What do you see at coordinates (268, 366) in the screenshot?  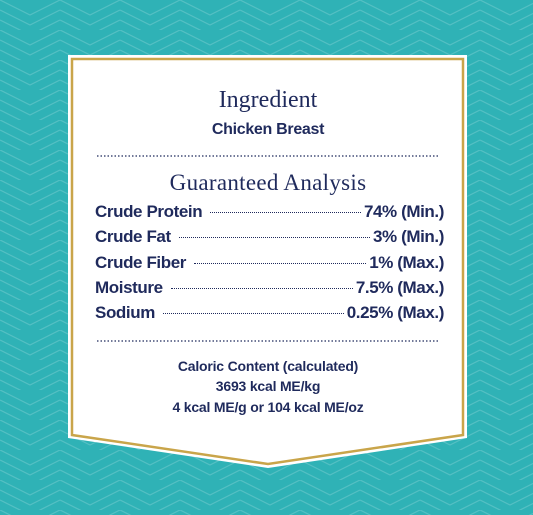 I see `caloric-line: Caloric Content (calculated)` at bounding box center [268, 366].